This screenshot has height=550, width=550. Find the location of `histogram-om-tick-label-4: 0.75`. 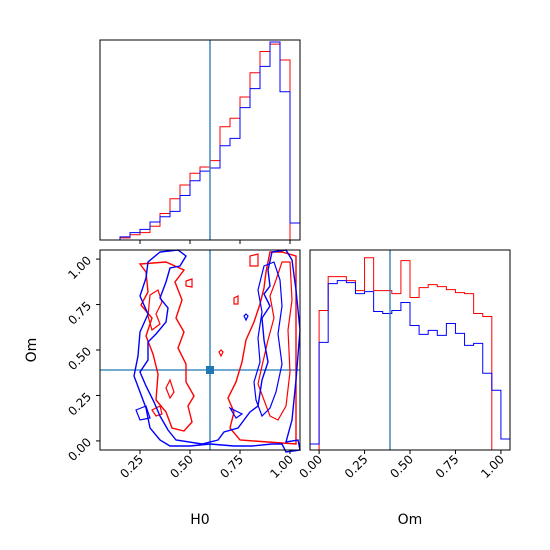

histogram-om-tick-label-4: 0.75 is located at coordinates (447, 466).